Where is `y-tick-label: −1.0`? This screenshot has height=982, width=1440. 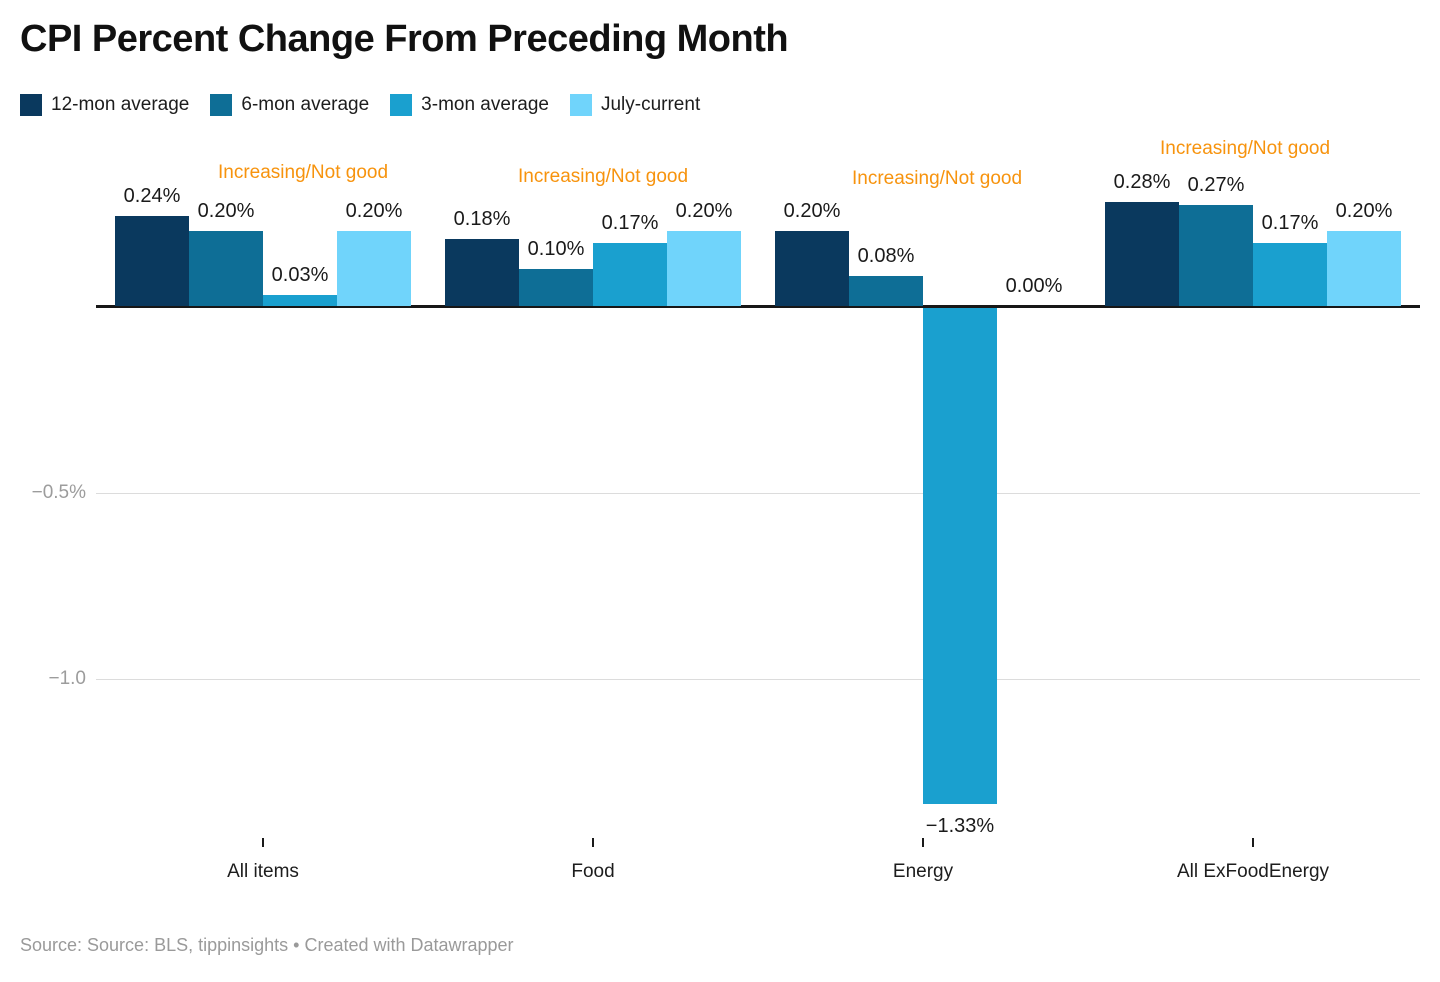 y-tick-label: −1.0 is located at coordinates (67, 678).